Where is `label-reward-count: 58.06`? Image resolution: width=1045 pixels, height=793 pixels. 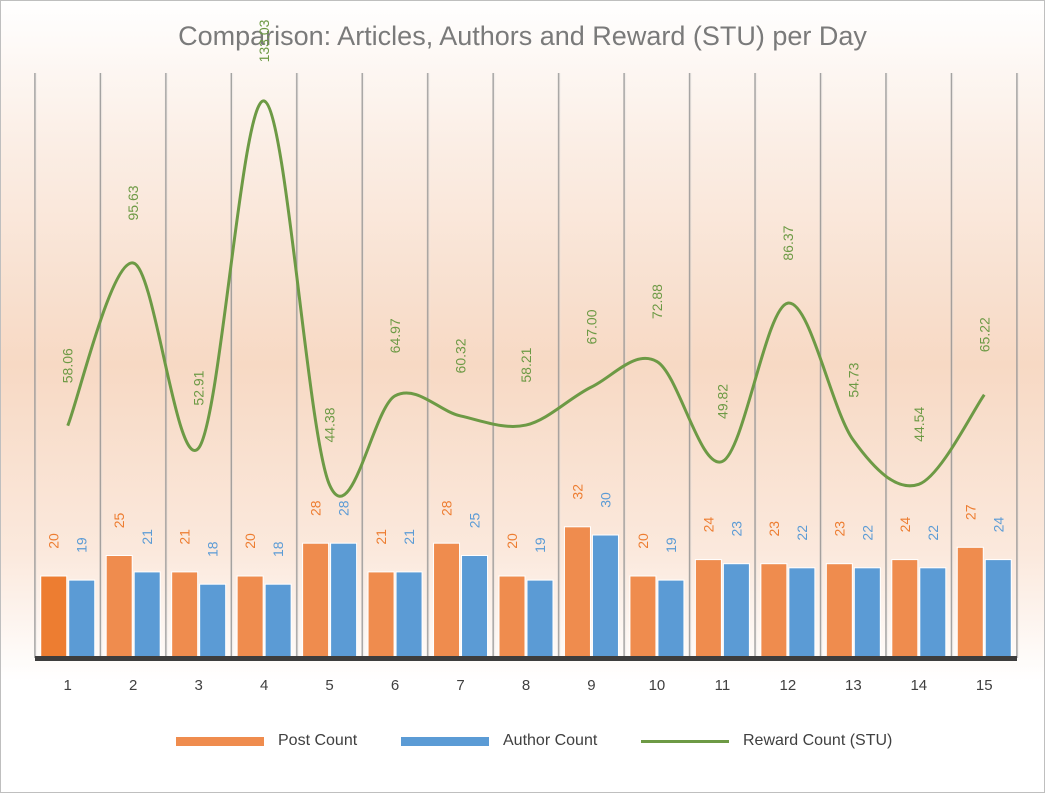
label-reward-count: 58.06 is located at coordinates (68, 365).